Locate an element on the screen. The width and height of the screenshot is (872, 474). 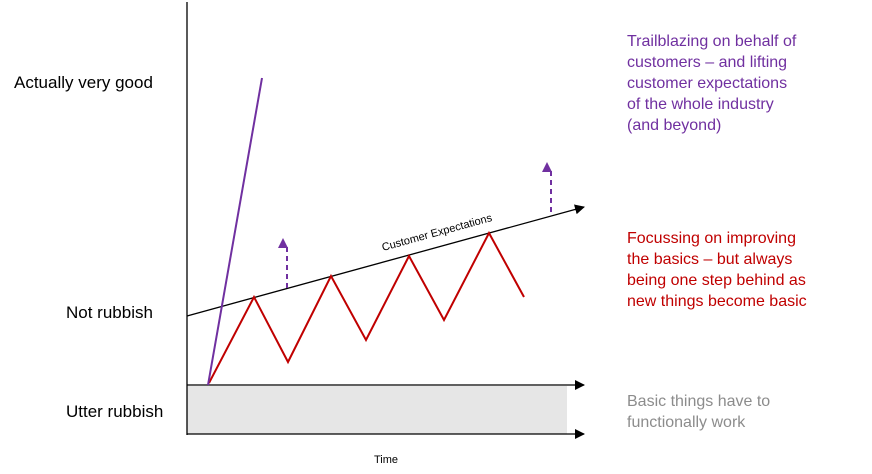
level-label-top: Actually very good is located at coordinates (83, 82).